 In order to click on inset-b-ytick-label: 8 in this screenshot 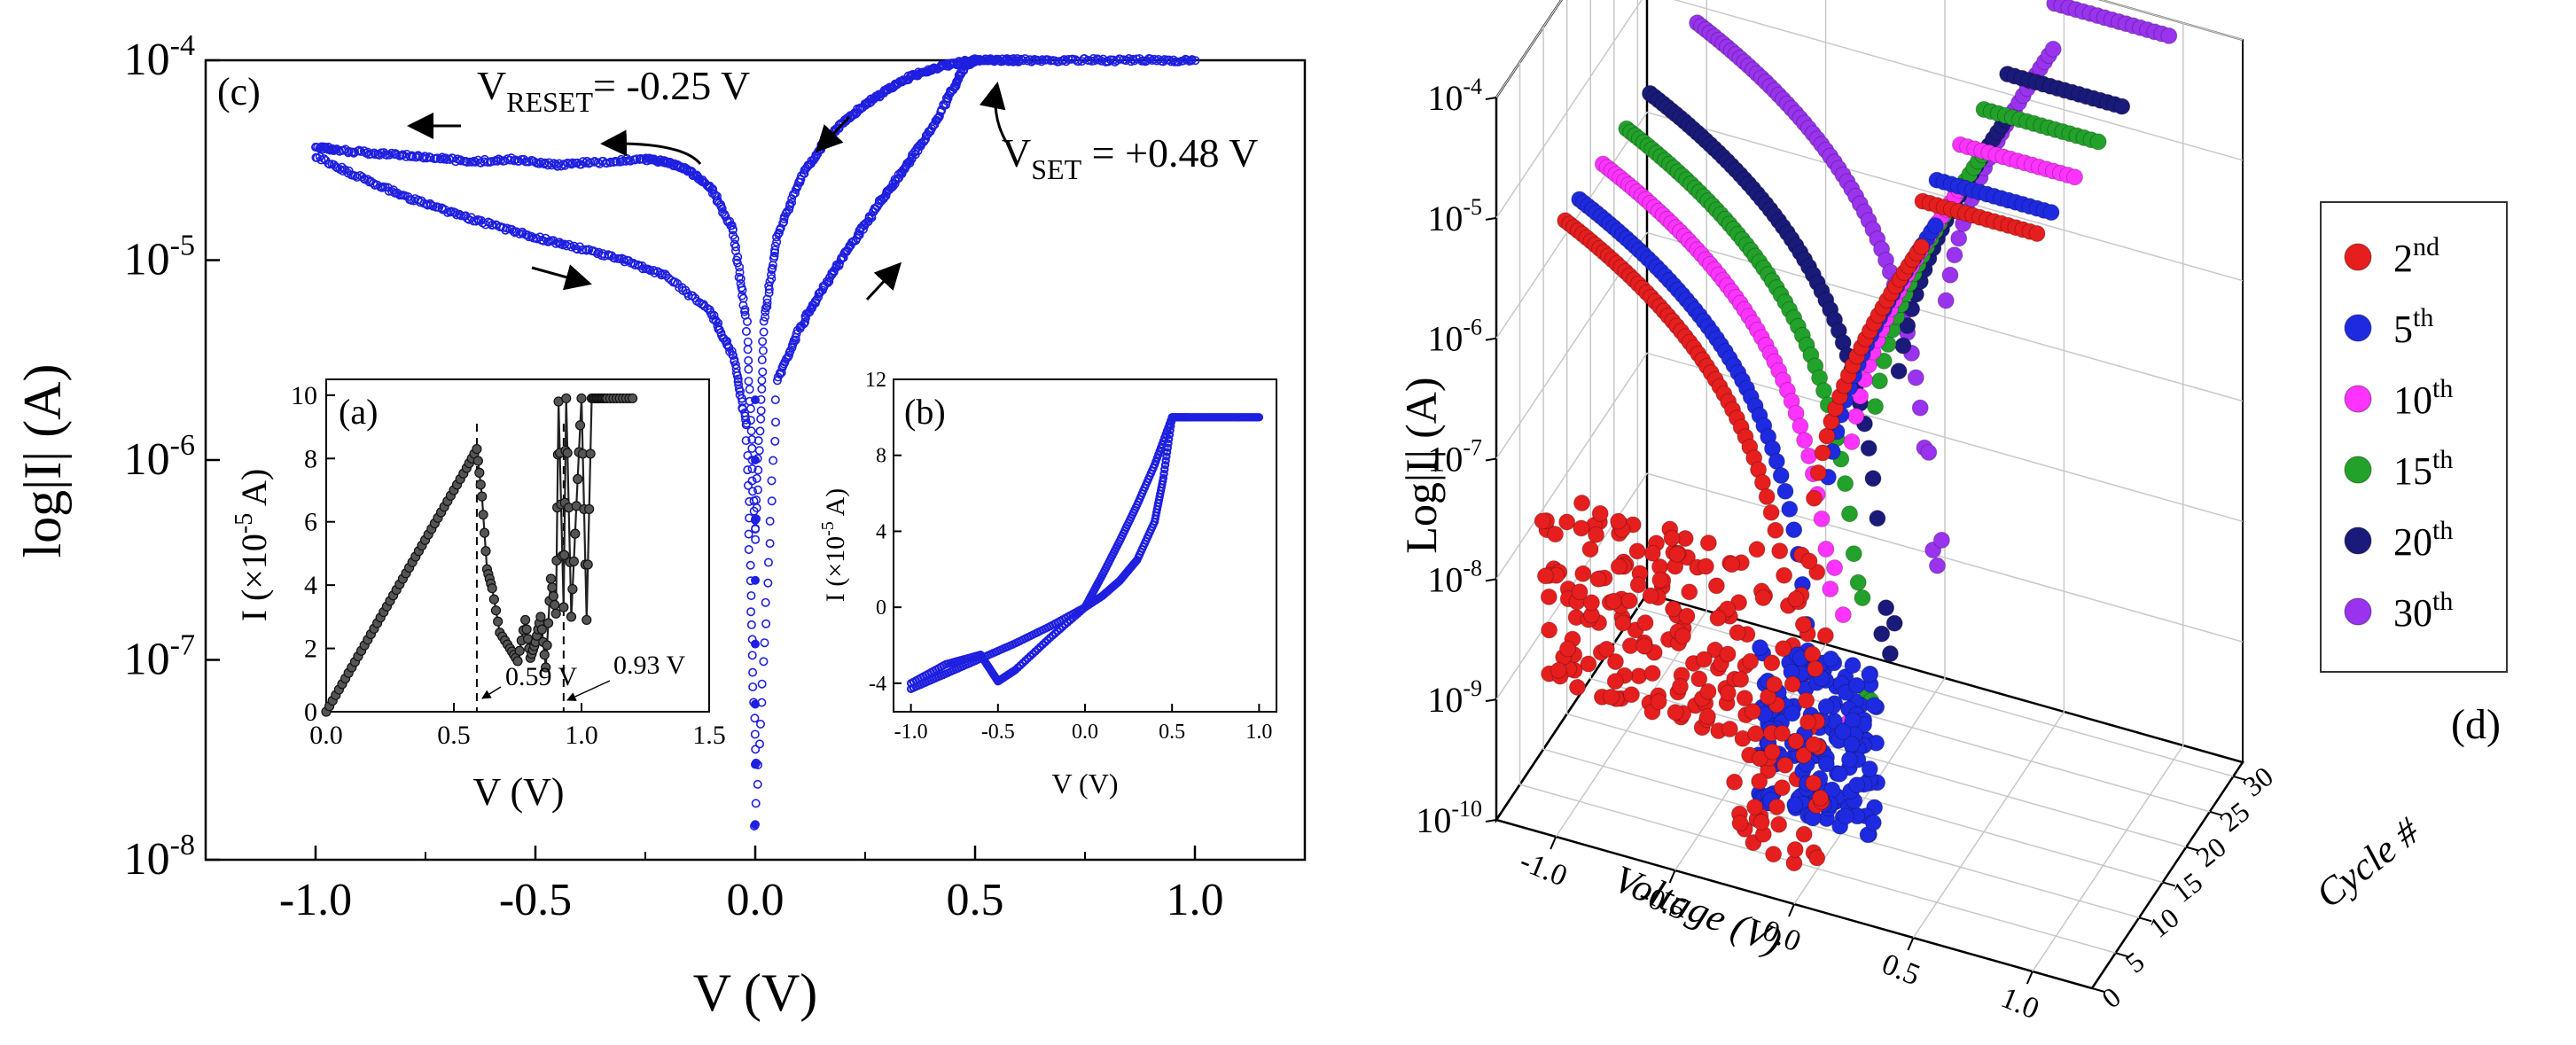, I will do `click(881, 456)`.